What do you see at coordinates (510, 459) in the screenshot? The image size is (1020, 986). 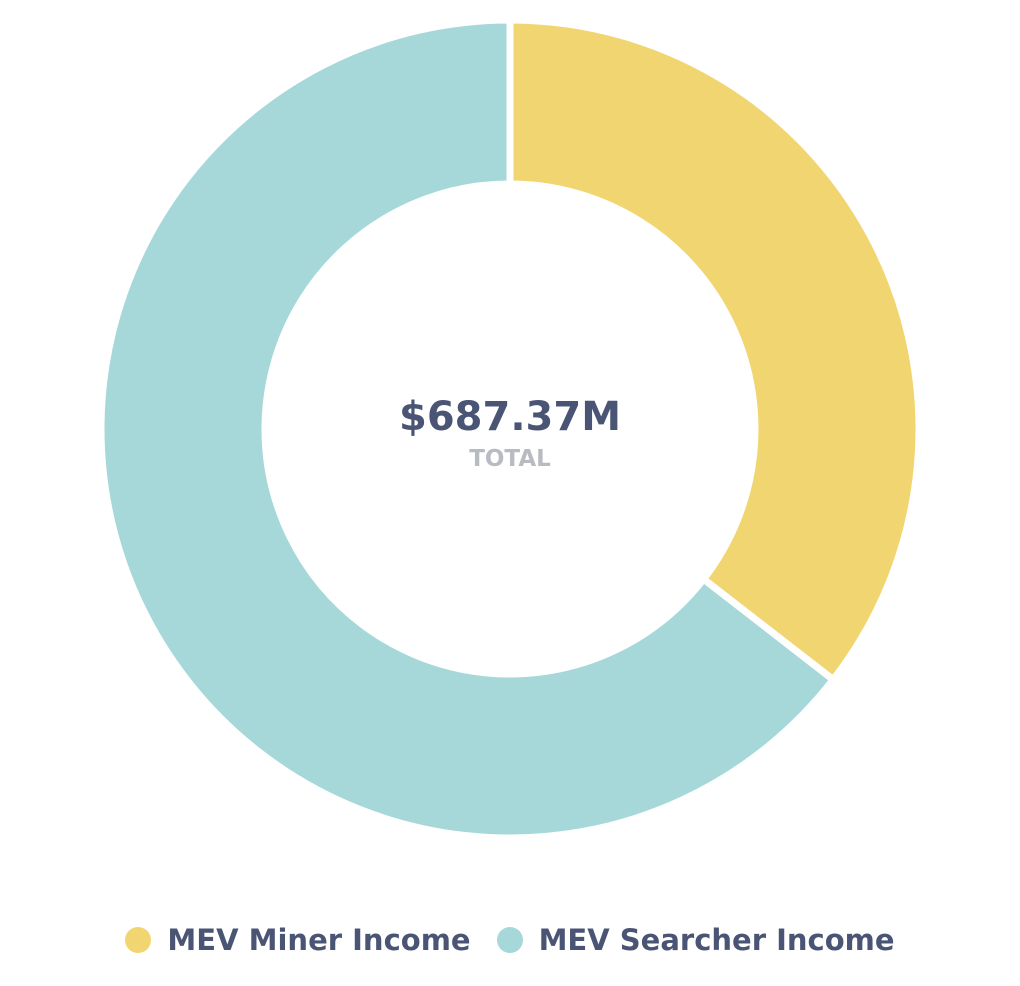 I see `total-label: TOTAL` at bounding box center [510, 459].